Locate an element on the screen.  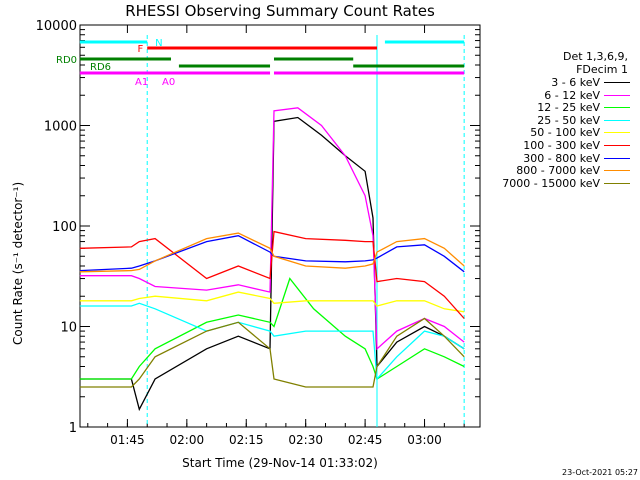
legend-entry: 7000 - 15000 keV is located at coordinates (555, 183).